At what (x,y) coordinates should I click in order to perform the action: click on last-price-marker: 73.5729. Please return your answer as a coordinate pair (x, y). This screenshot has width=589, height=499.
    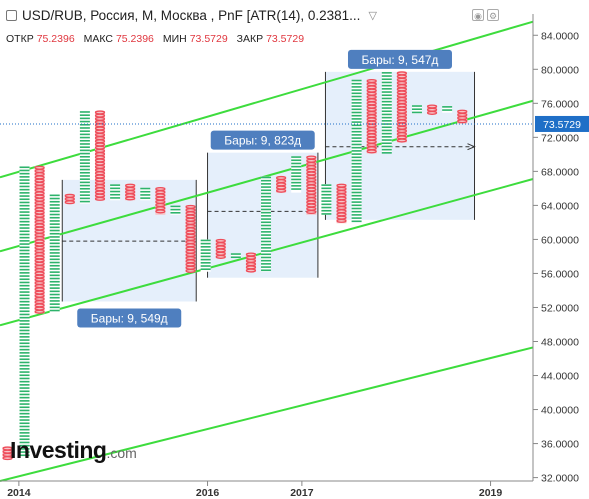
    Looking at the image, I should click on (294, 123).